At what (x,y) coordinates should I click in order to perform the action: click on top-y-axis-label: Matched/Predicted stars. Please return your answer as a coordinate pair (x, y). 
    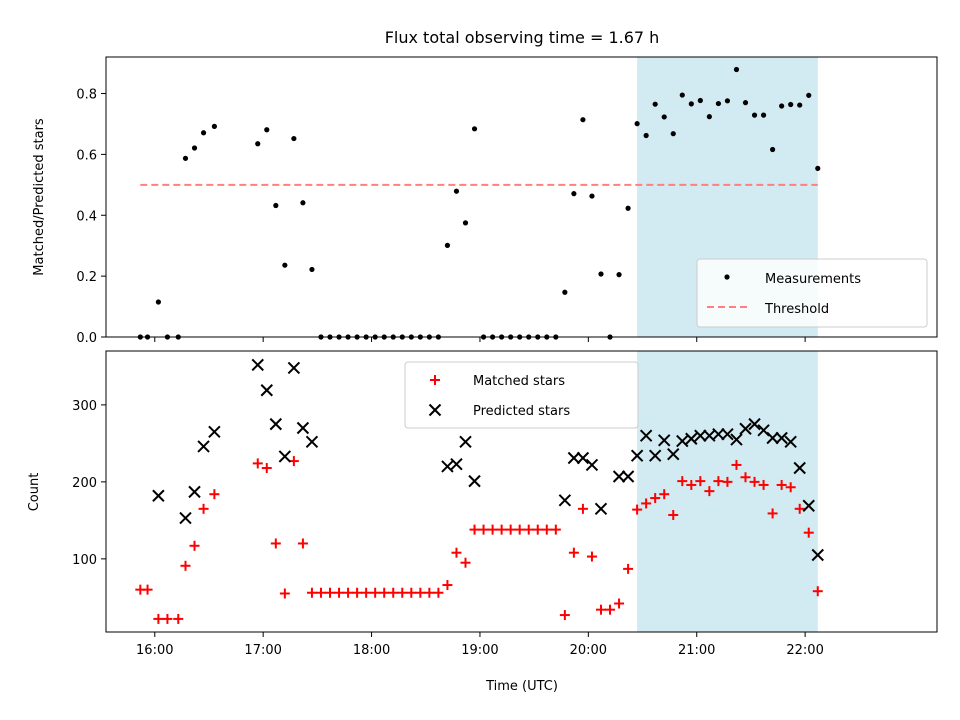
    Looking at the image, I should click on (39, 197).